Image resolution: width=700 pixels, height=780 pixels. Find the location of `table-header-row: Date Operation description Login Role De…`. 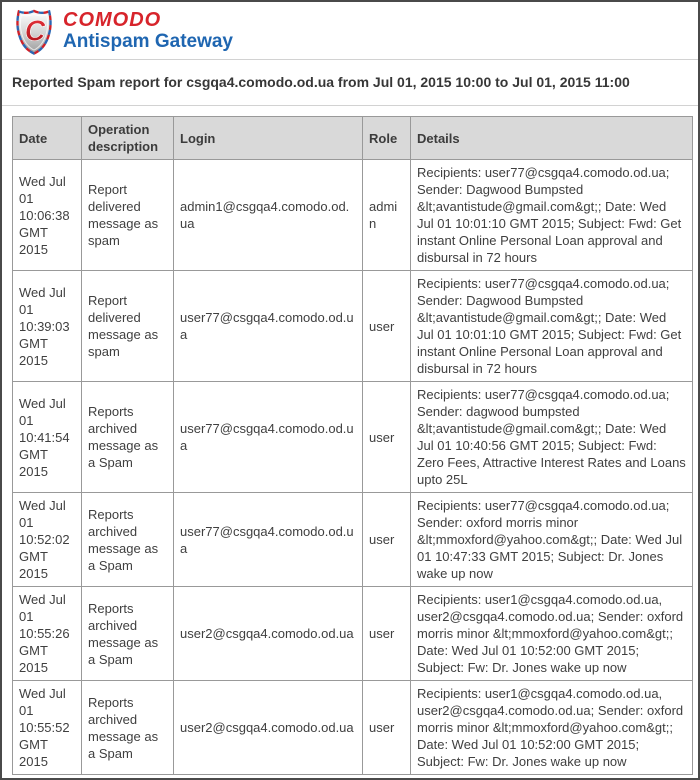

table-header-row: Date Operation description Login Role De… is located at coordinates (352, 138).